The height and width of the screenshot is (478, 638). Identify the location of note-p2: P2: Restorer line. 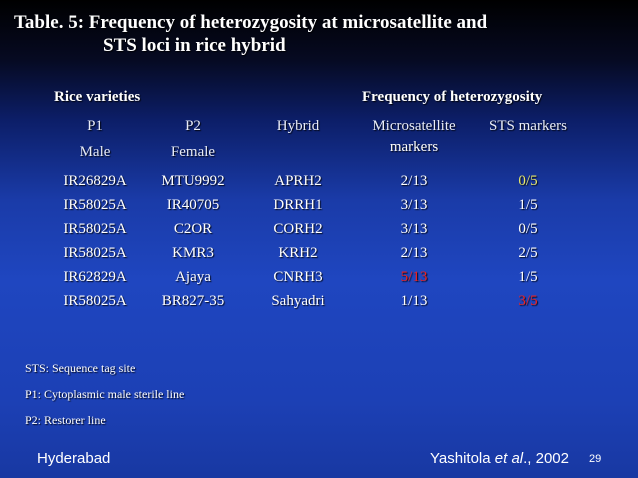
(65, 420).